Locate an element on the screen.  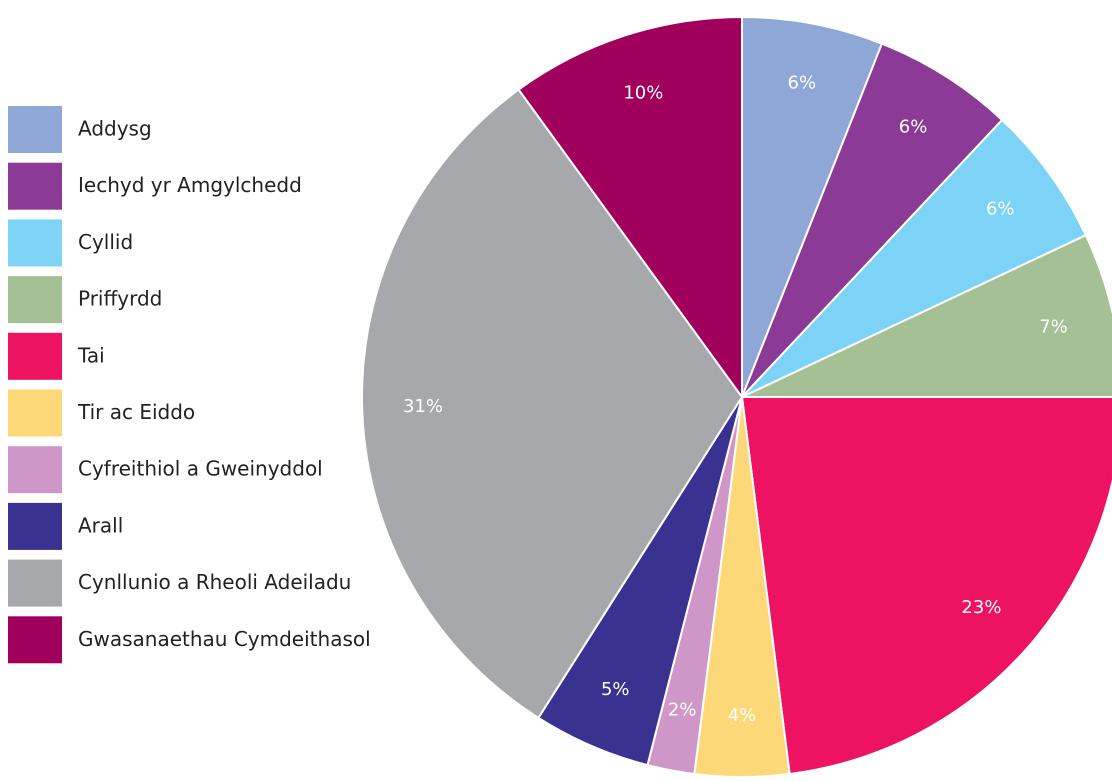
legend-label: Tir ac Eiddo is located at coordinates (136, 412).